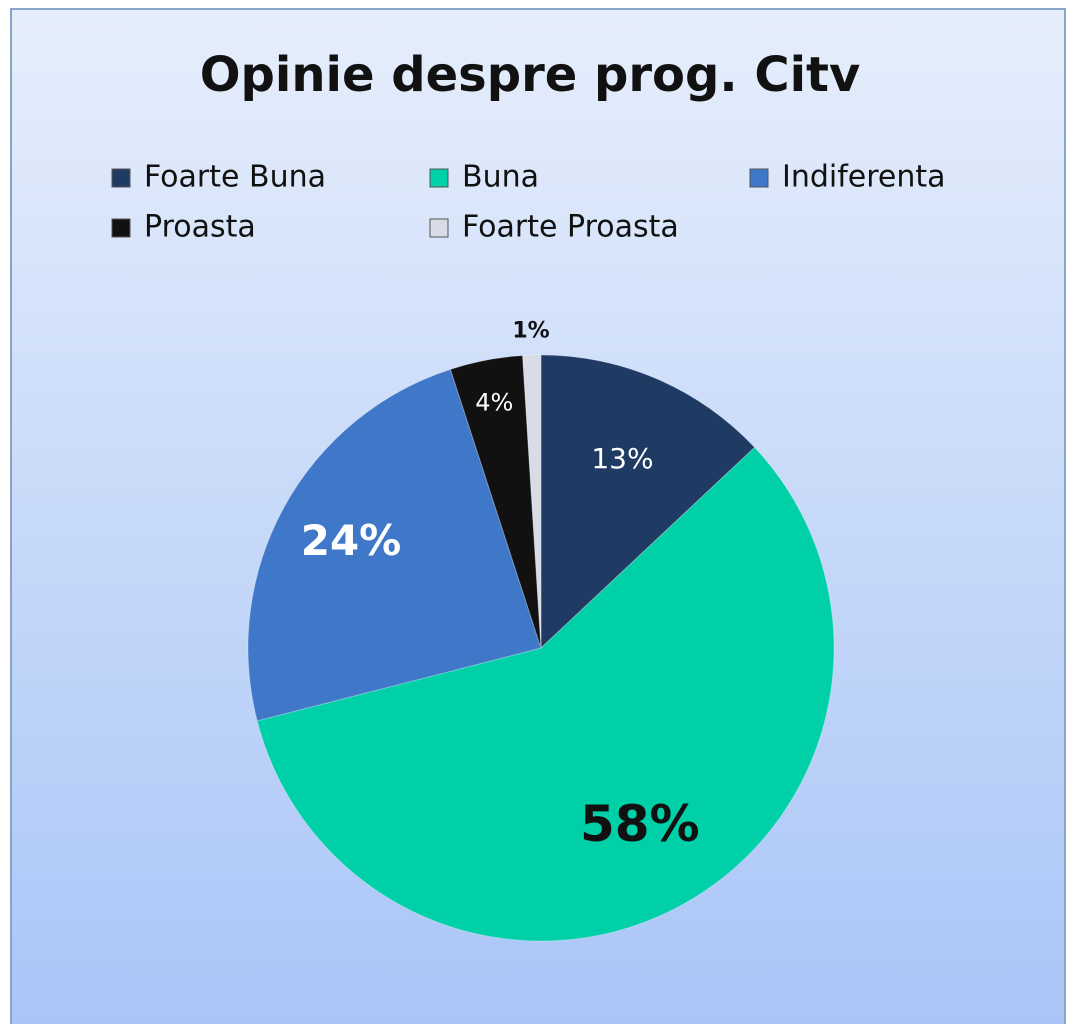 This screenshot has width=1068, height=1024. Describe the element at coordinates (570, 227) in the screenshot. I see `legend-label: Foarte Proasta` at that location.